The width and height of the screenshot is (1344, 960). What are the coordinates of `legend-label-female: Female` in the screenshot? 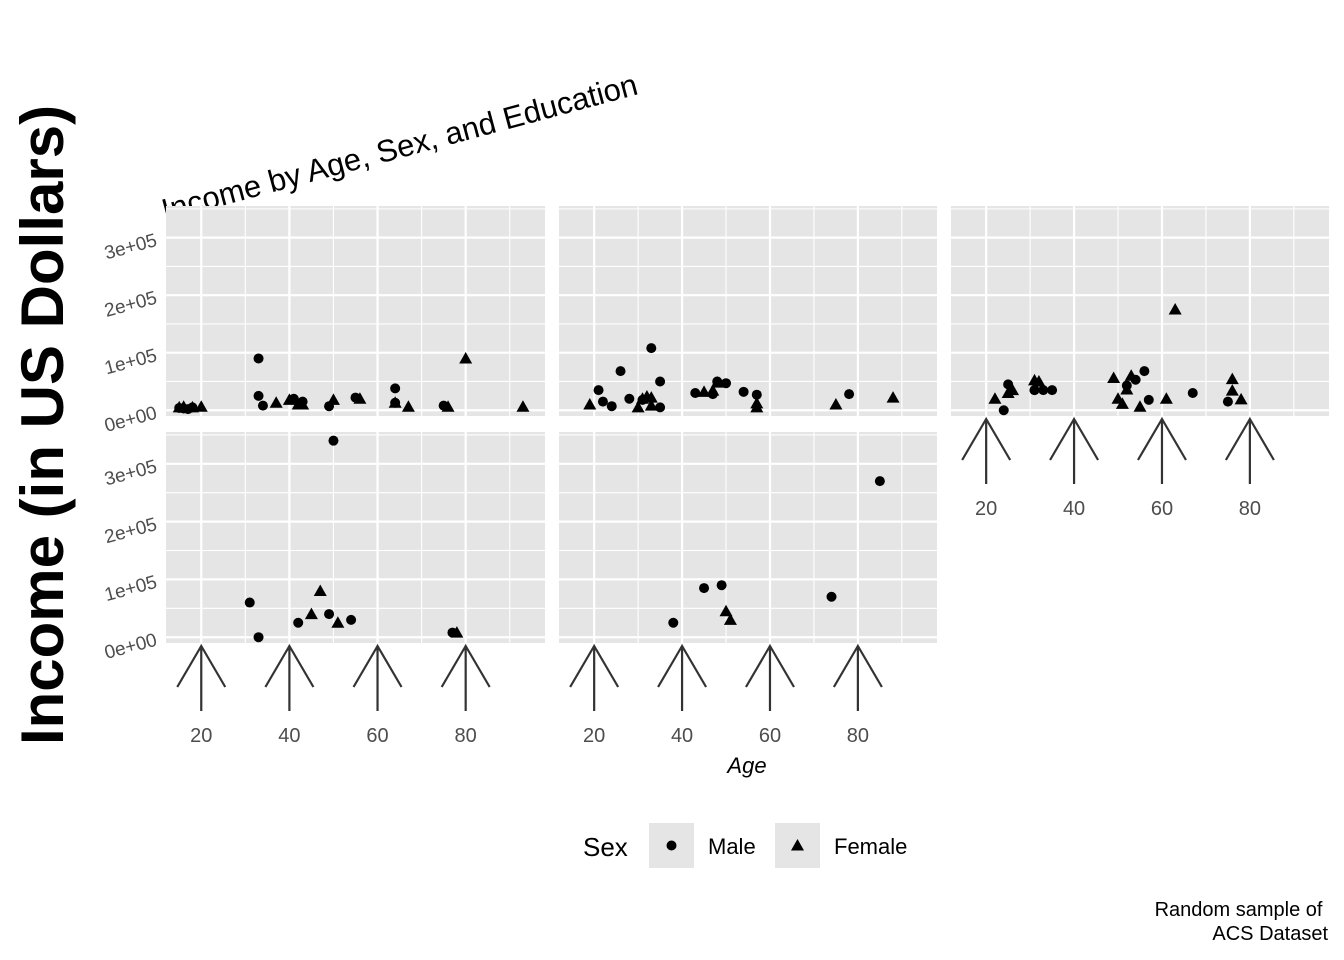 It's located at (870, 846).